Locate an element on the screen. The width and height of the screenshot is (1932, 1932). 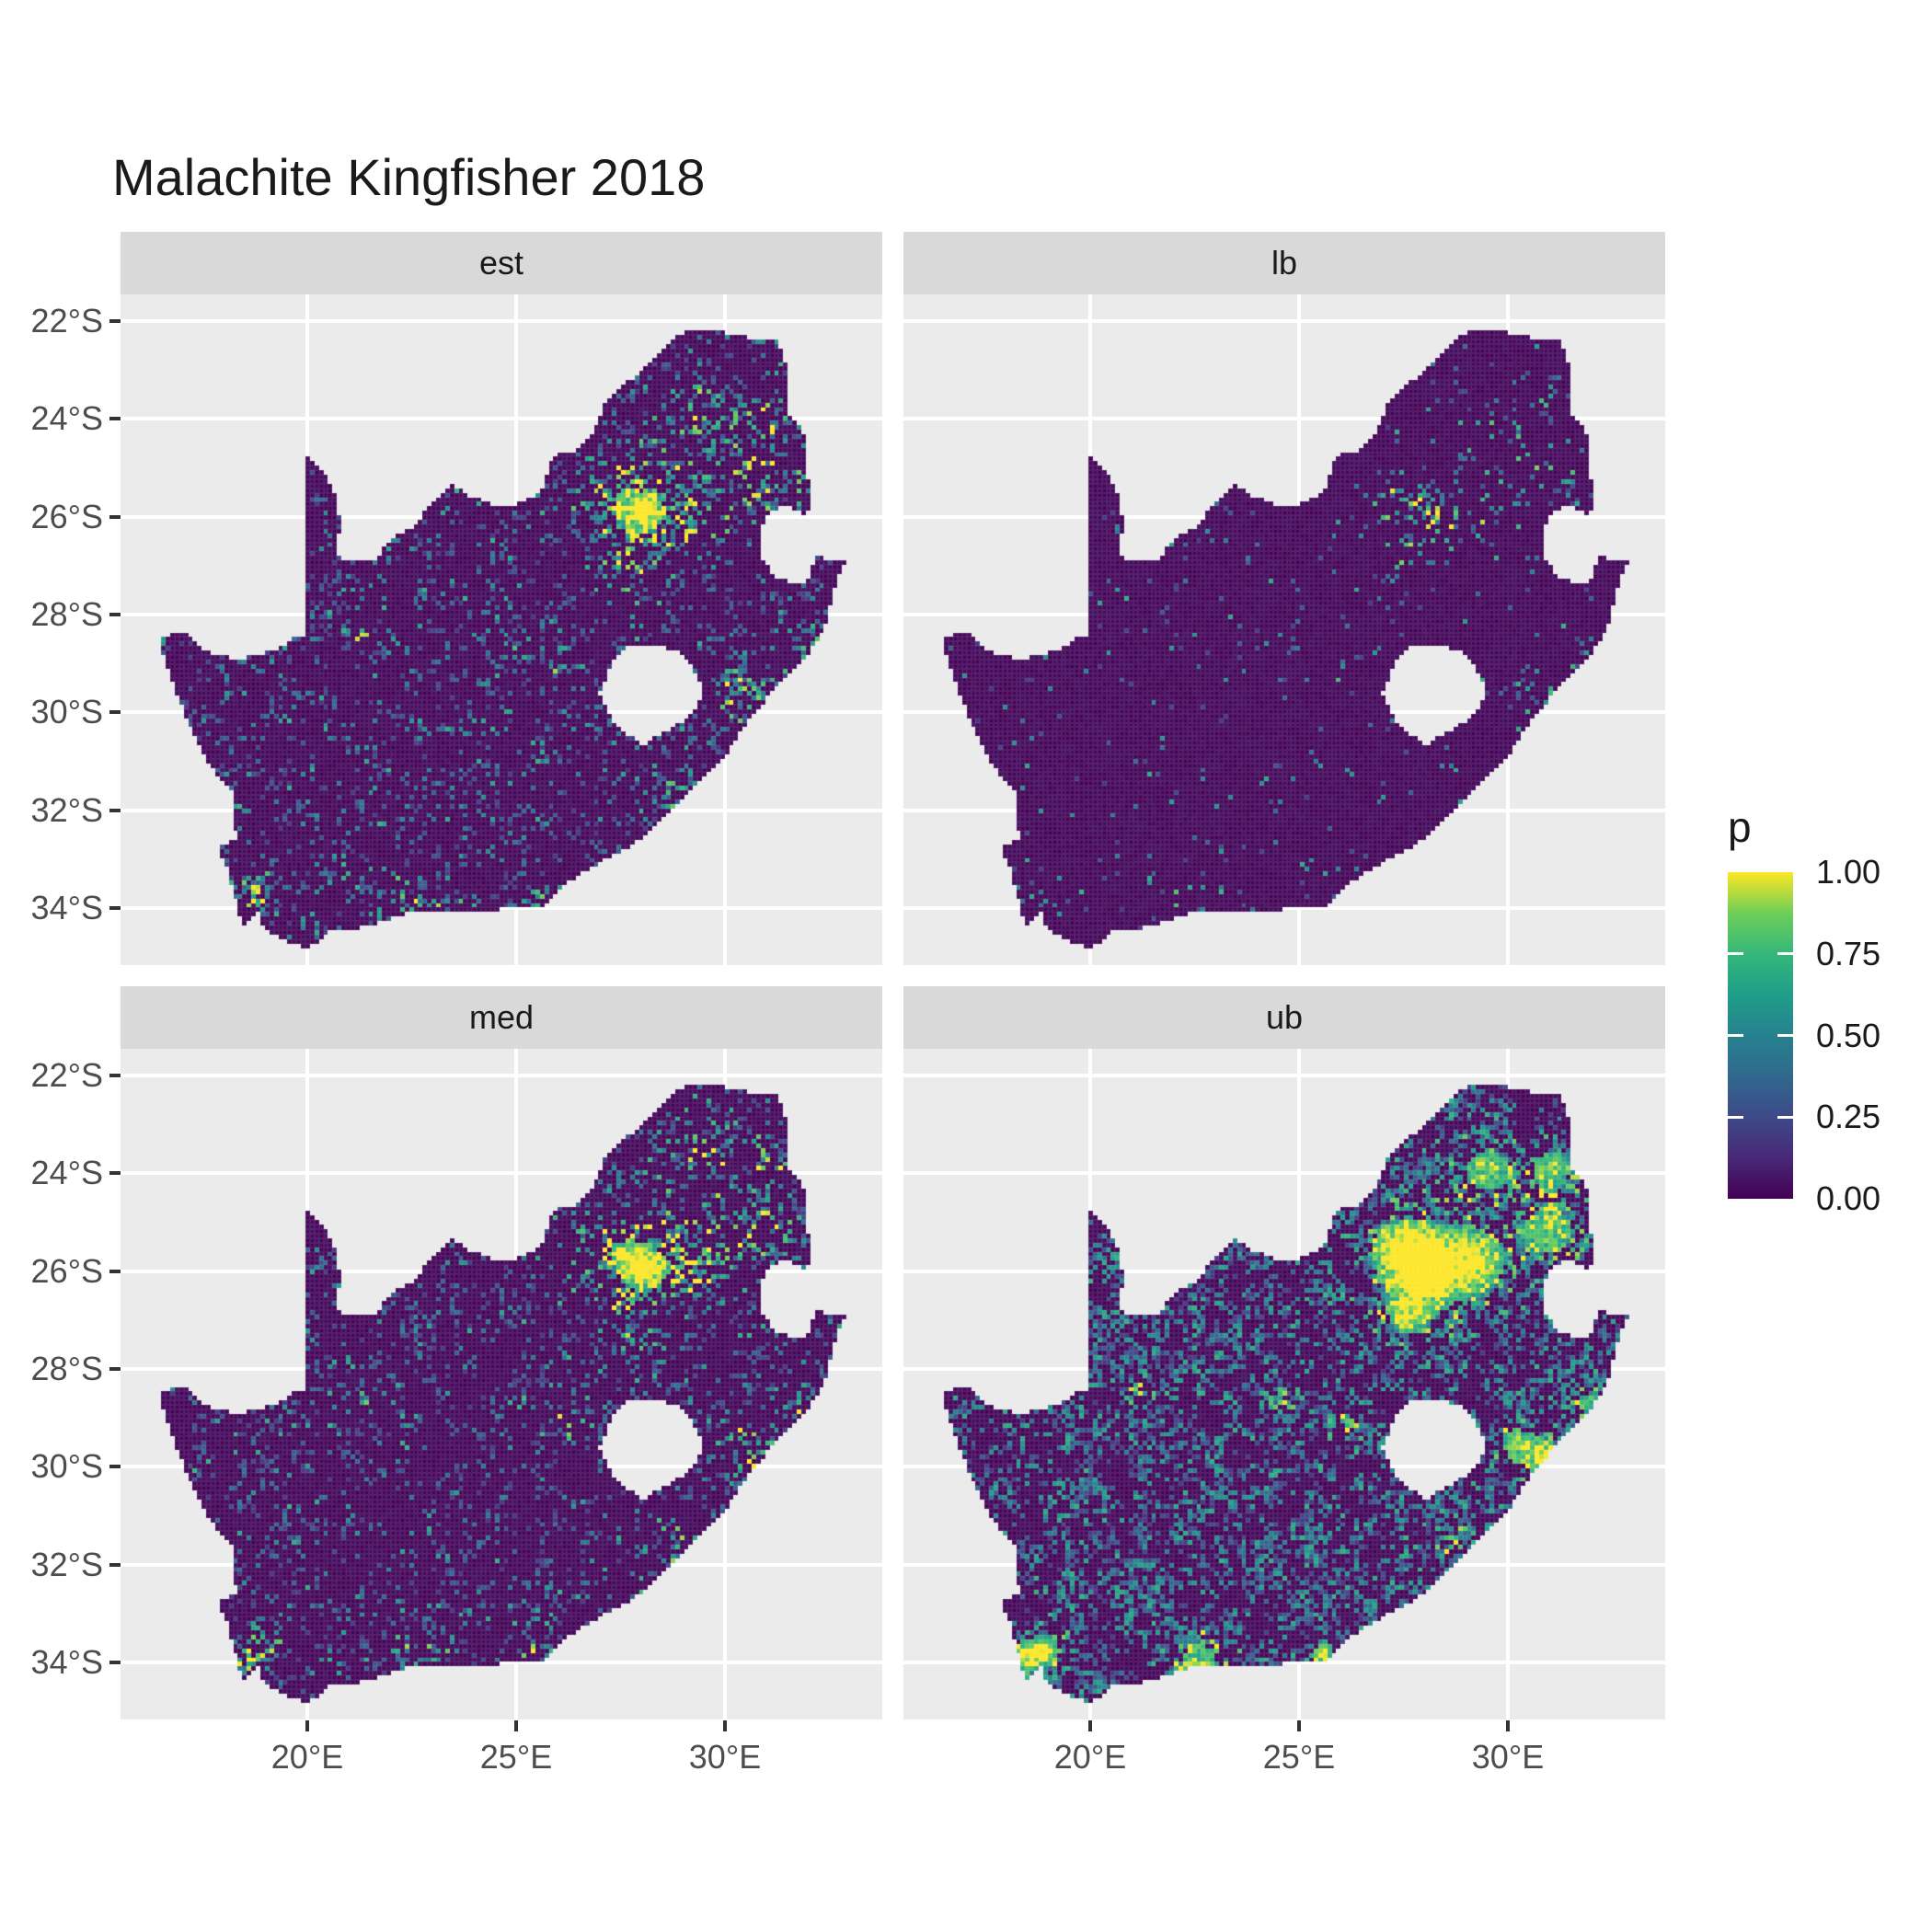
map-canvas-ub is located at coordinates (1284, 1384).